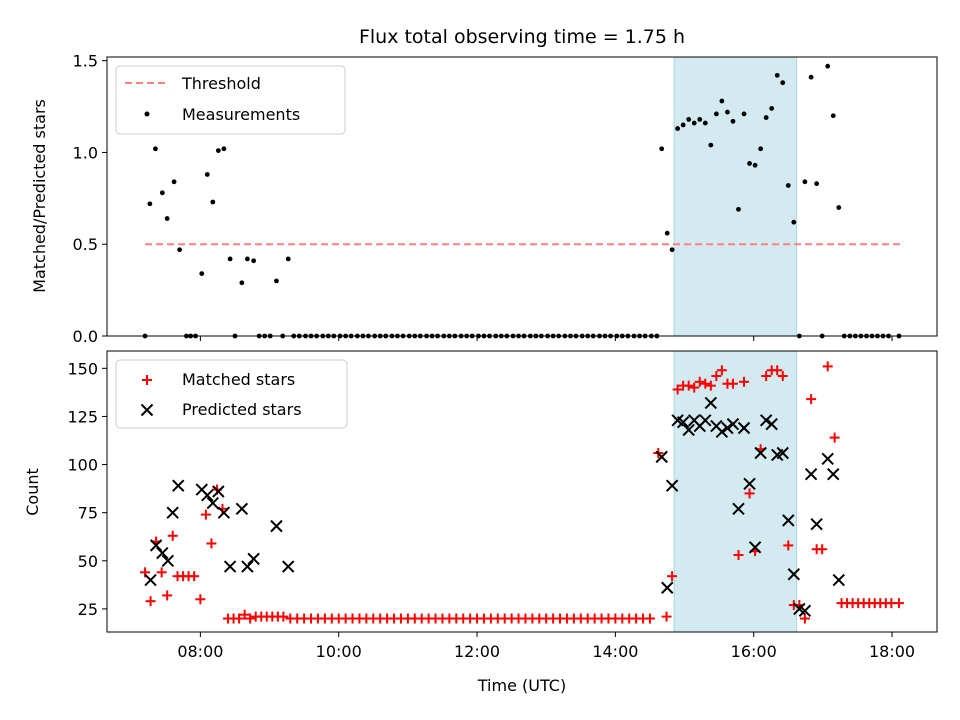 This screenshot has height=720, width=960. I want to click on top-y-tick-label: 1.0, so click(85, 152).